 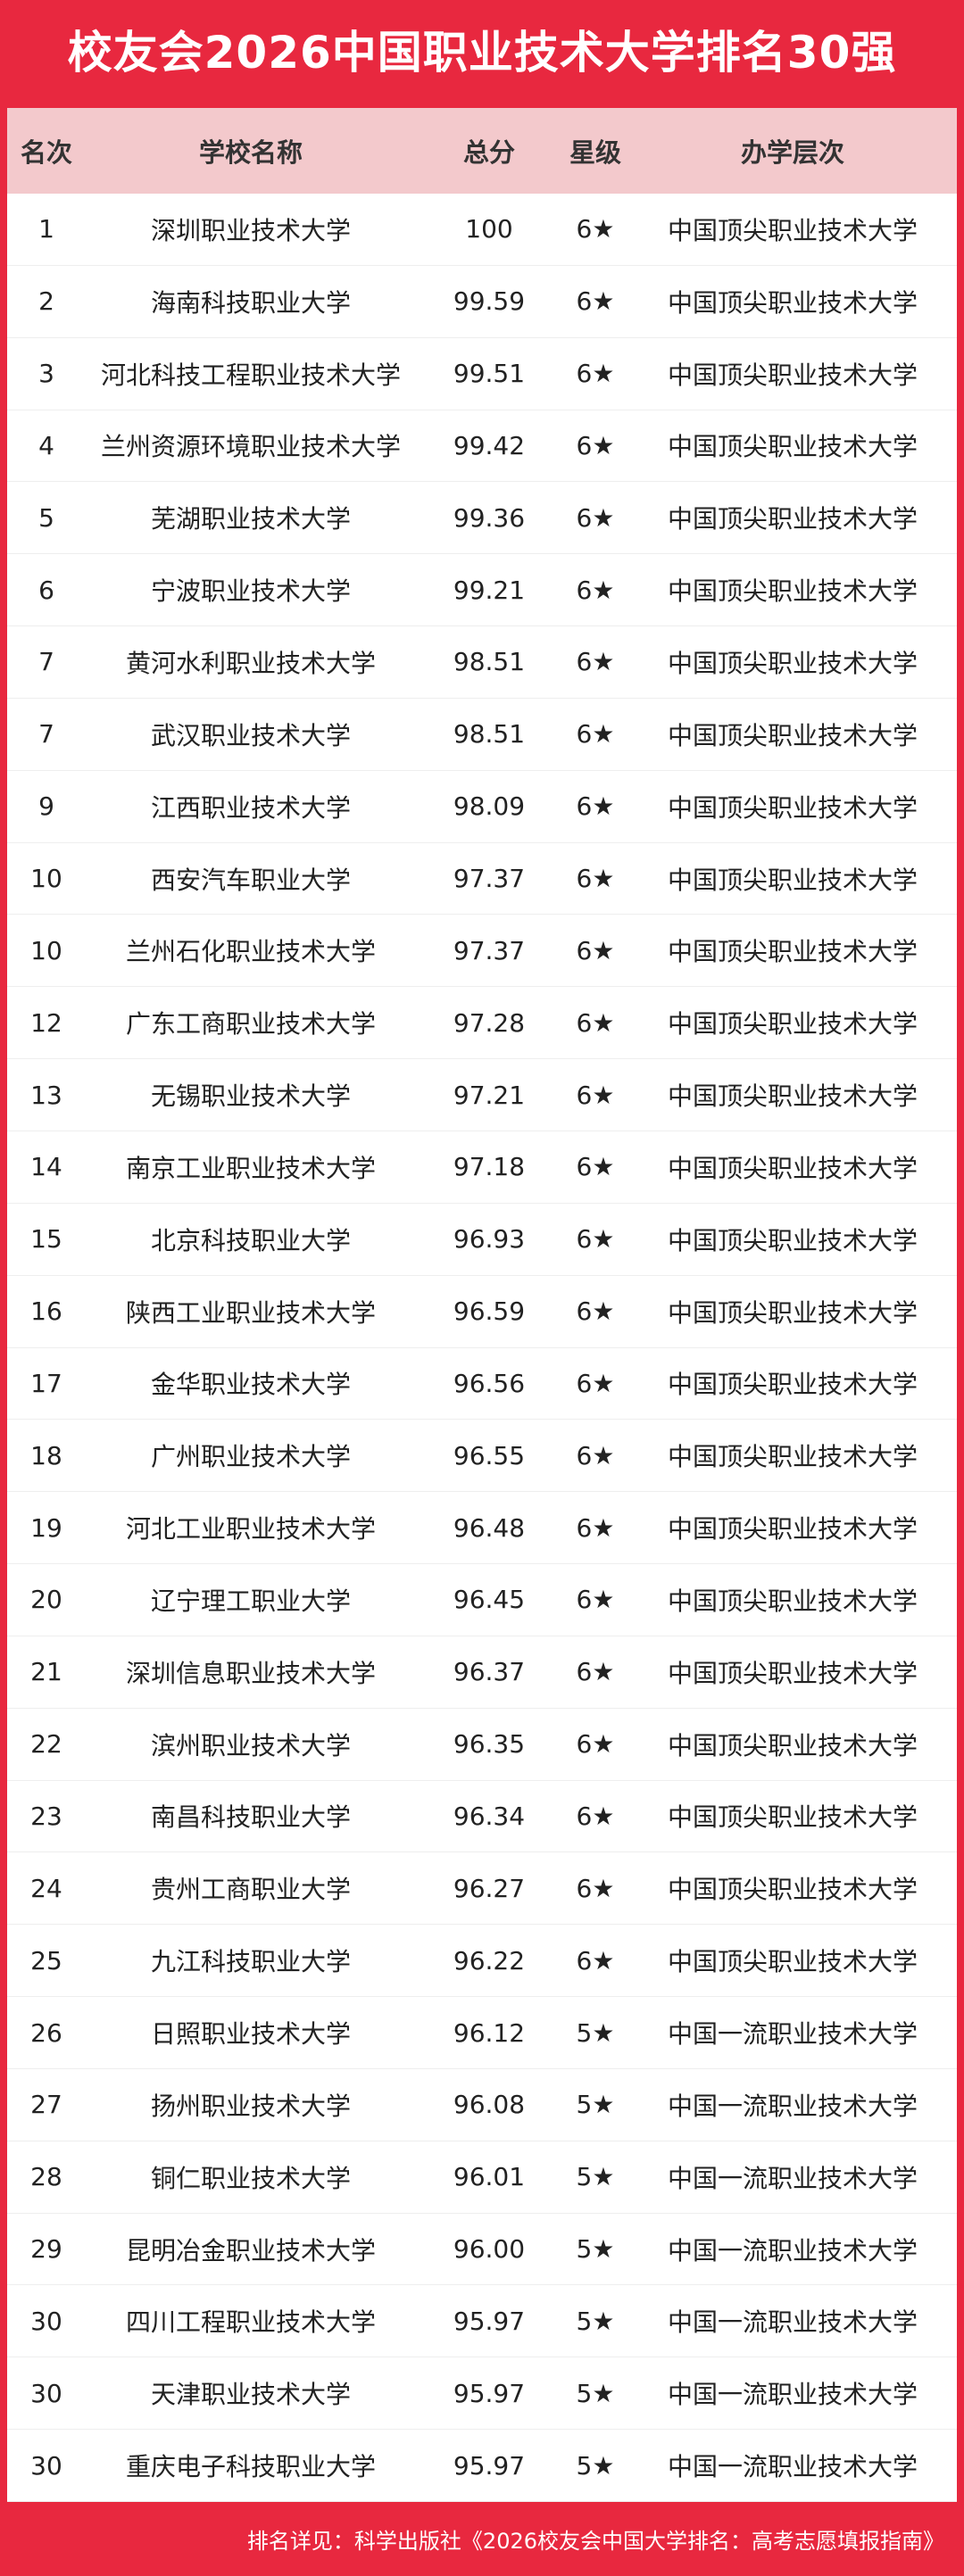 I want to click on rank: 7, so click(x=46, y=662).